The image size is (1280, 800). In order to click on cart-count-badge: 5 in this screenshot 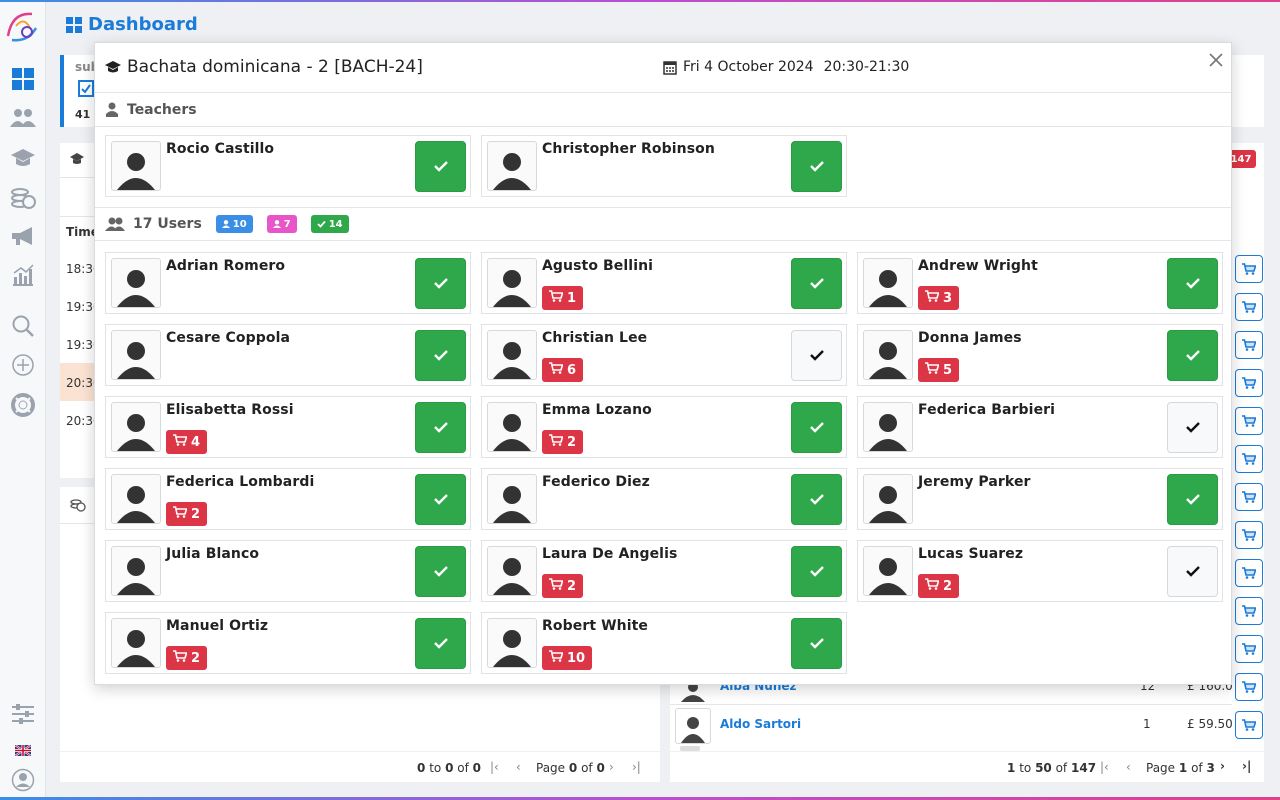, I will do `click(939, 370)`.